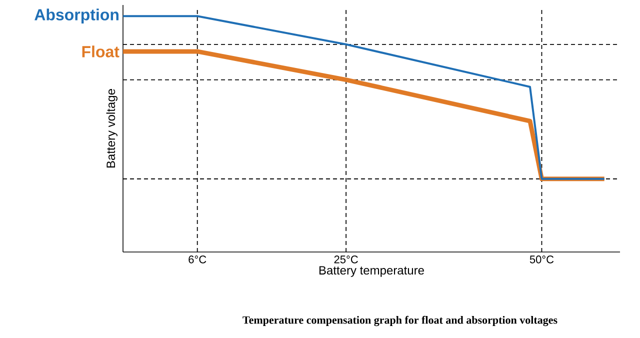 The height and width of the screenshot is (338, 640). What do you see at coordinates (542, 260) in the screenshot?
I see `x-tick-label: 50°C` at bounding box center [542, 260].